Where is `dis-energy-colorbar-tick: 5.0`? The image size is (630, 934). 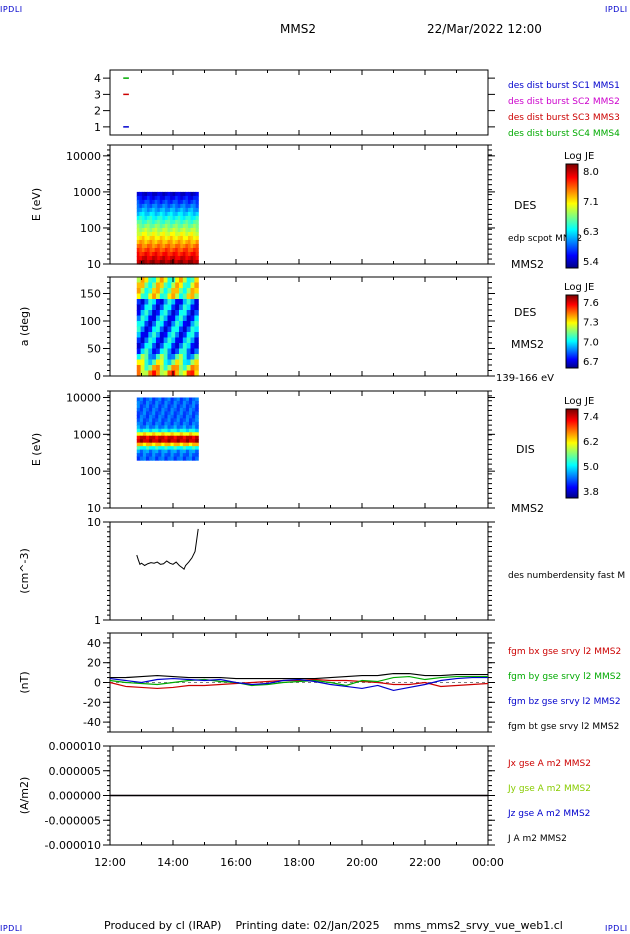
dis-energy-colorbar-tick: 5.0 is located at coordinates (591, 467).